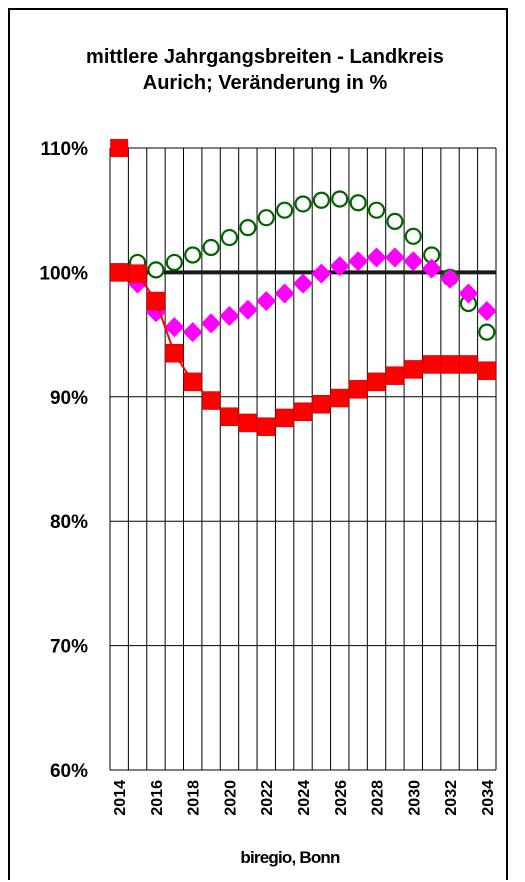  What do you see at coordinates (63, 273) in the screenshot?
I see `y-tick-label: 100%` at bounding box center [63, 273].